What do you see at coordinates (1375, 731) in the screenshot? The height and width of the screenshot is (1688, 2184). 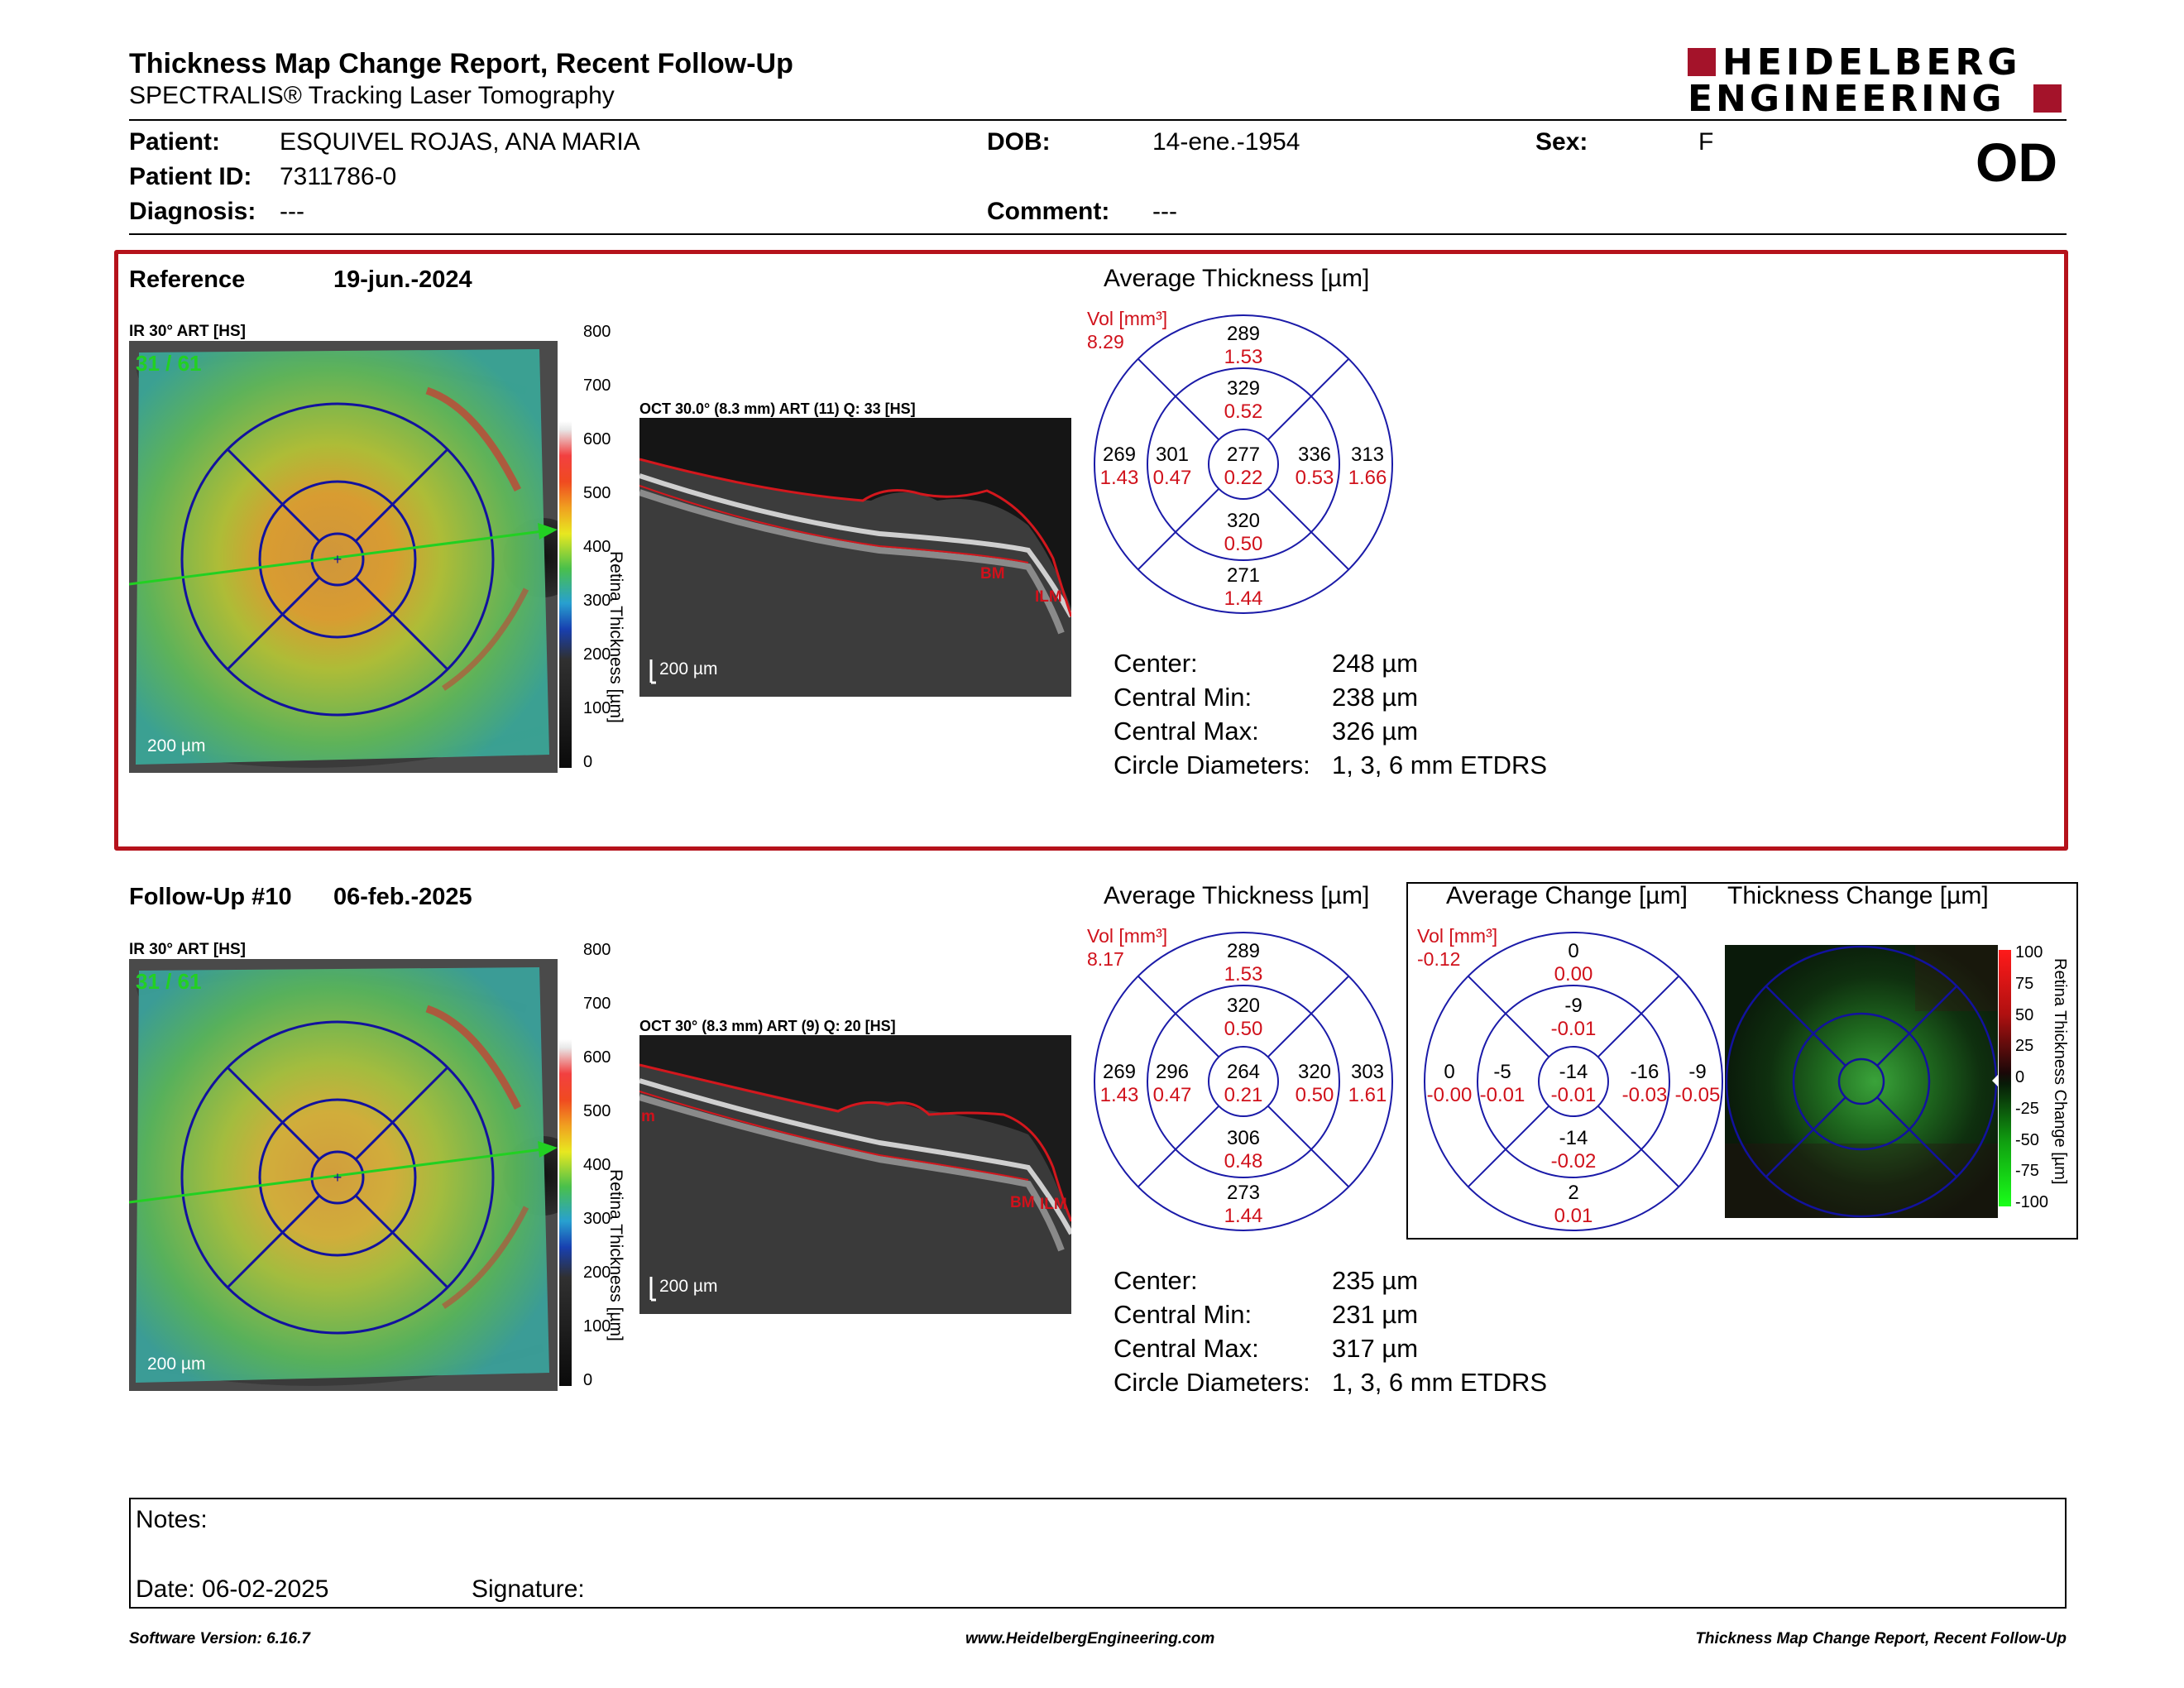 I see `reference-max-value: 326 µm` at bounding box center [1375, 731].